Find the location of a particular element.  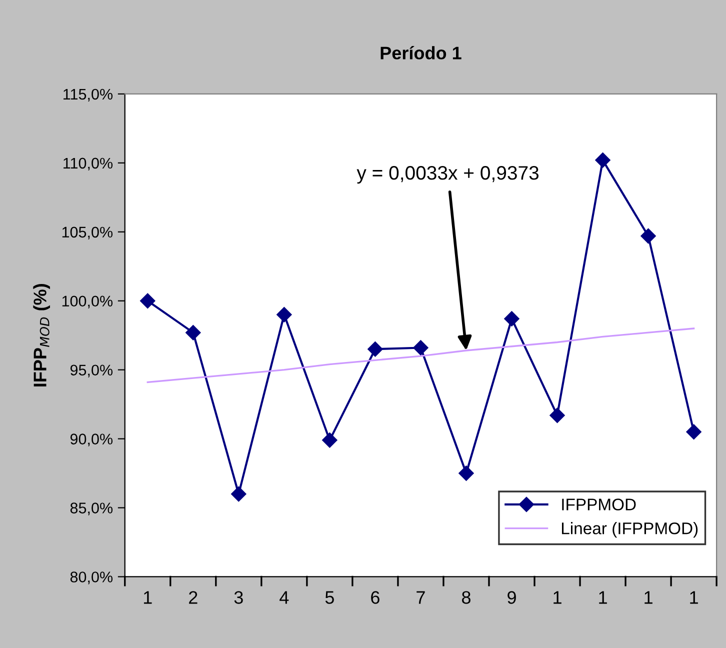

y-tick-label: 90,0% is located at coordinates (91, 440).